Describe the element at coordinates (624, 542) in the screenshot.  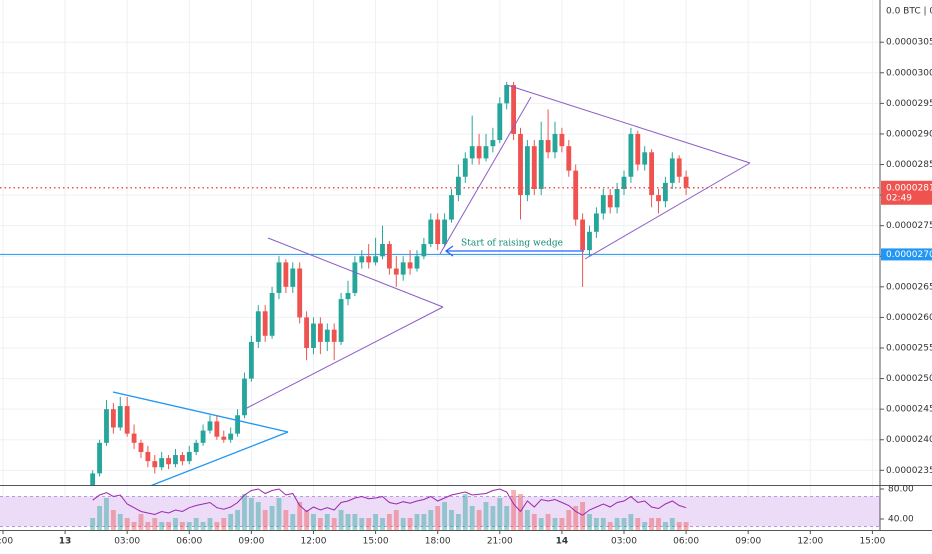
I see `x-tick-label: 03:00` at that location.